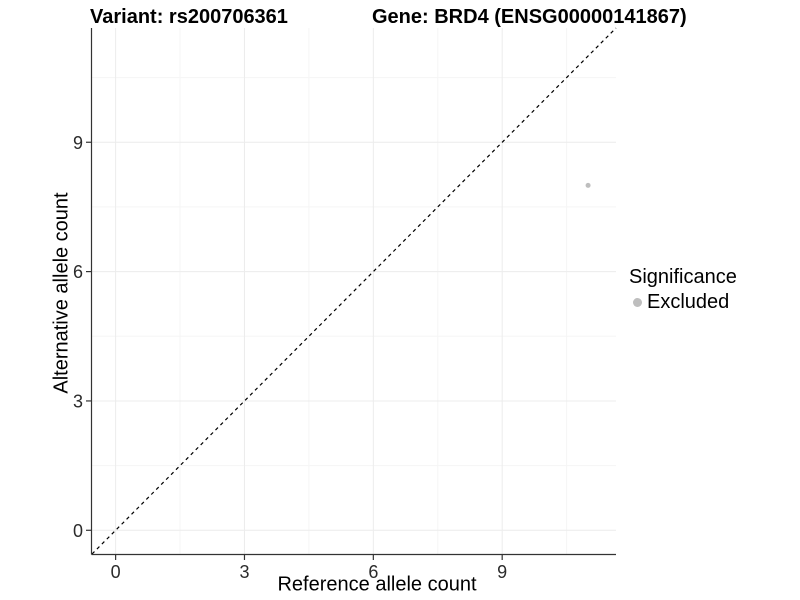 The height and width of the screenshot is (600, 800). Describe the element at coordinates (529, 17) in the screenshot. I see `gene-title: Gene: BRD4 (ENSG00000141867)` at that location.